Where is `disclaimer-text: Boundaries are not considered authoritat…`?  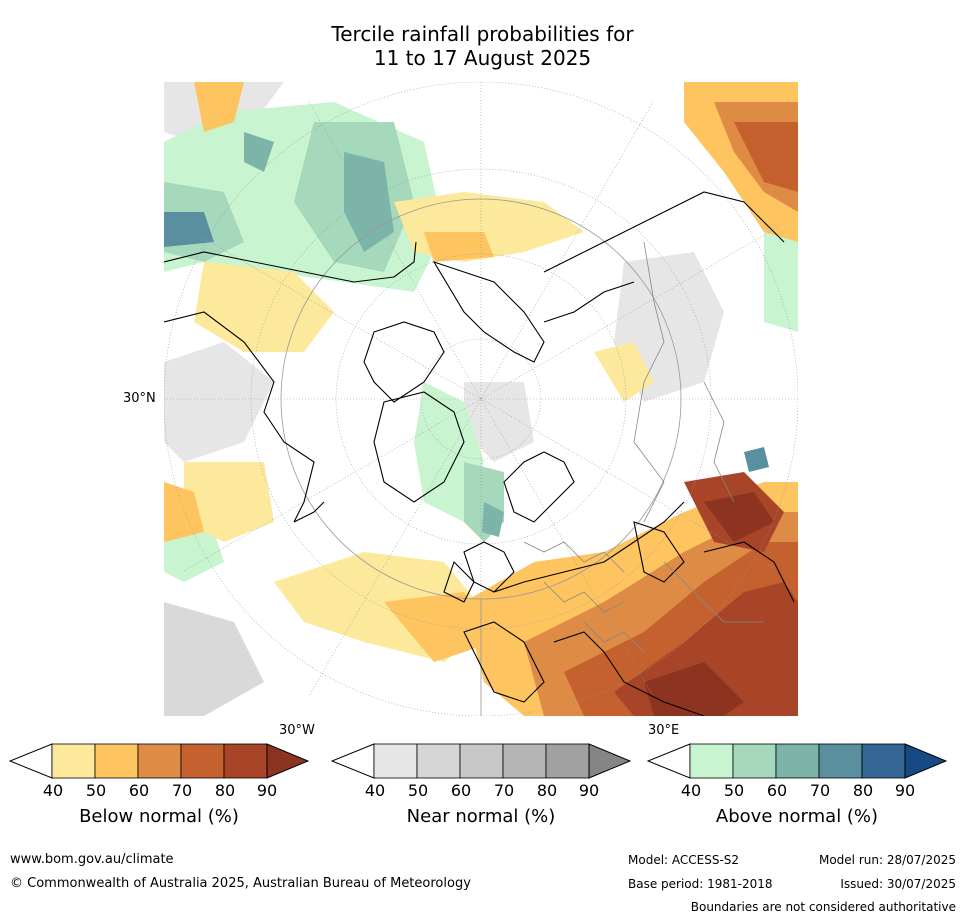
disclaimer-text: Boundaries are not considered authoritat… is located at coordinates (823, 907).